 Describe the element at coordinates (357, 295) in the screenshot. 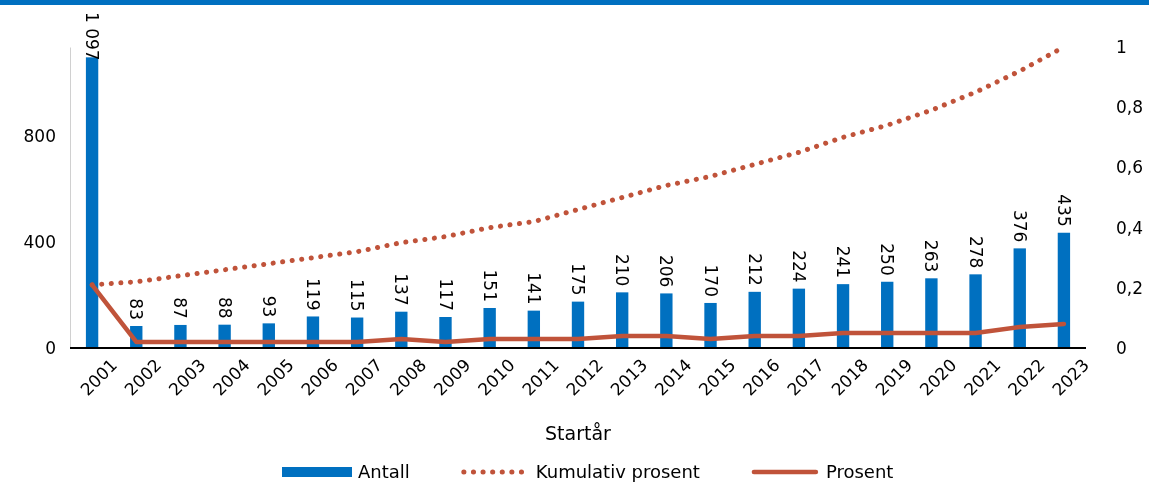

I see `data-label: 115` at that location.